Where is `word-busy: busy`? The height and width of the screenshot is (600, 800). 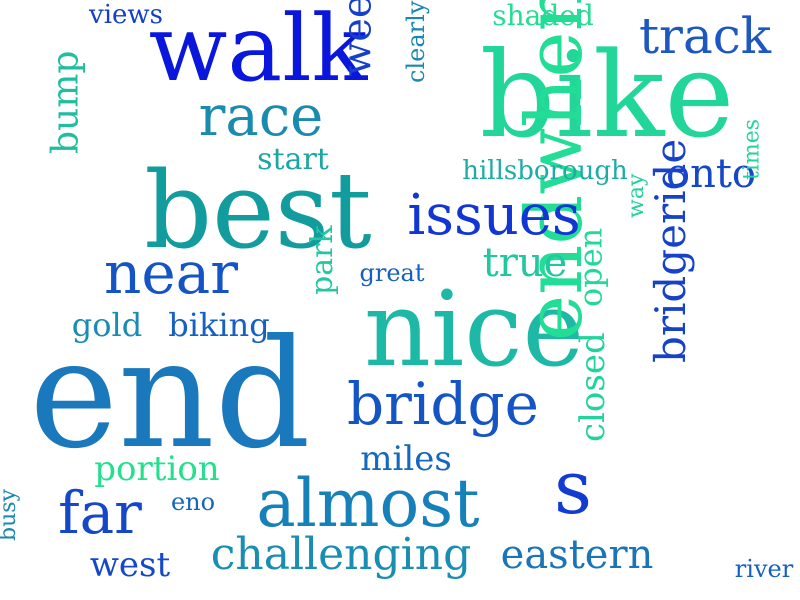 word-busy: busy is located at coordinates (11, 515).